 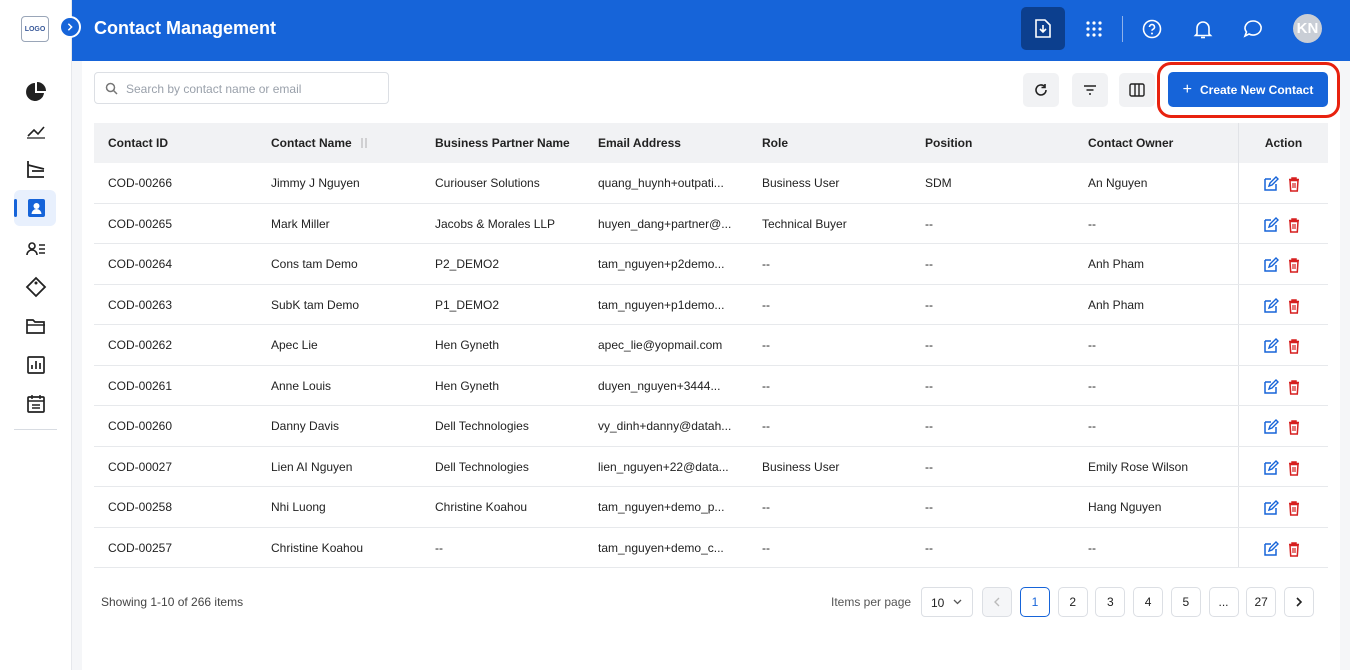 I want to click on column-header: Contact Owner, so click(x=1131, y=143).